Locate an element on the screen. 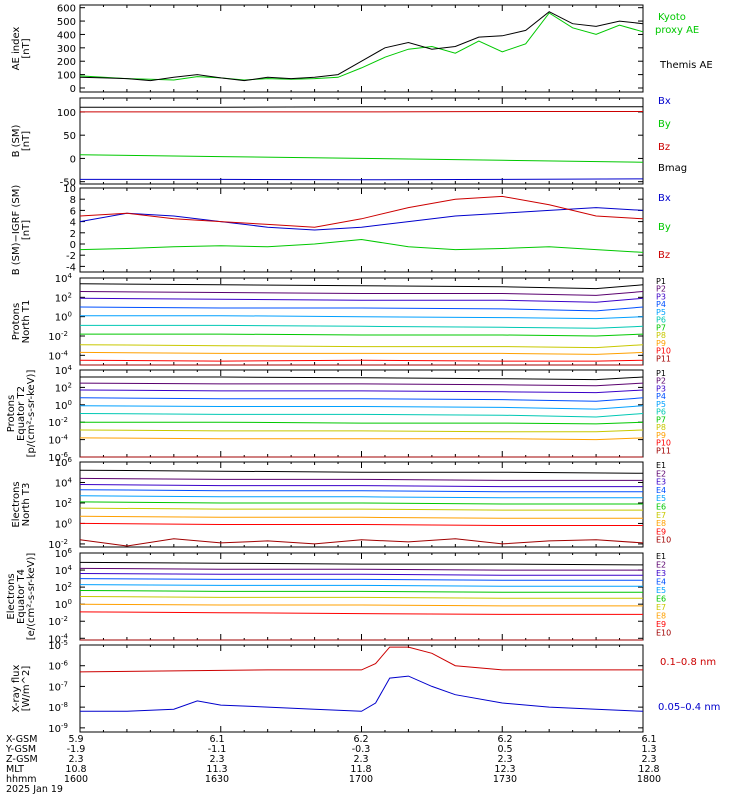 The width and height of the screenshot is (750, 804). panel-pn is located at coordinates (361, 321).